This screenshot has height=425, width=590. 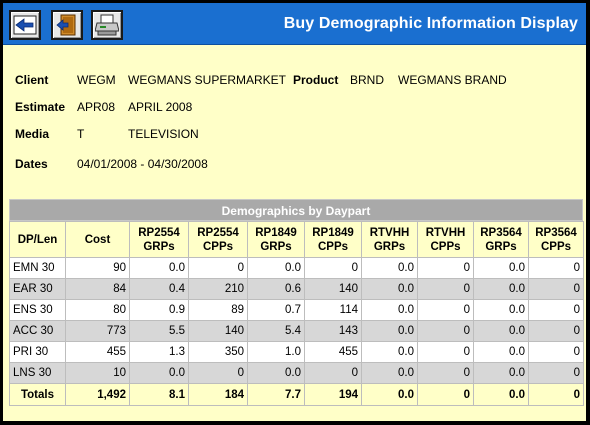 I want to click on table-row: EAR 30 84 0.4 210 0.6 140 0.0 0 0.0 0, so click(x=296, y=289).